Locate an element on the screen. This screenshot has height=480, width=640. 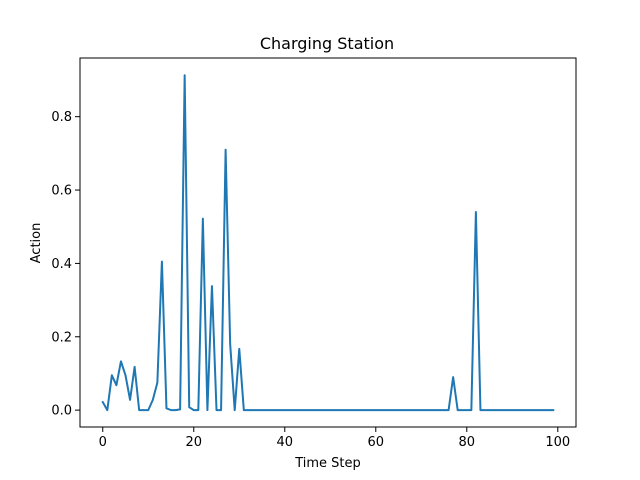
y-tick-label-0: 0.0 is located at coordinates (61, 411).